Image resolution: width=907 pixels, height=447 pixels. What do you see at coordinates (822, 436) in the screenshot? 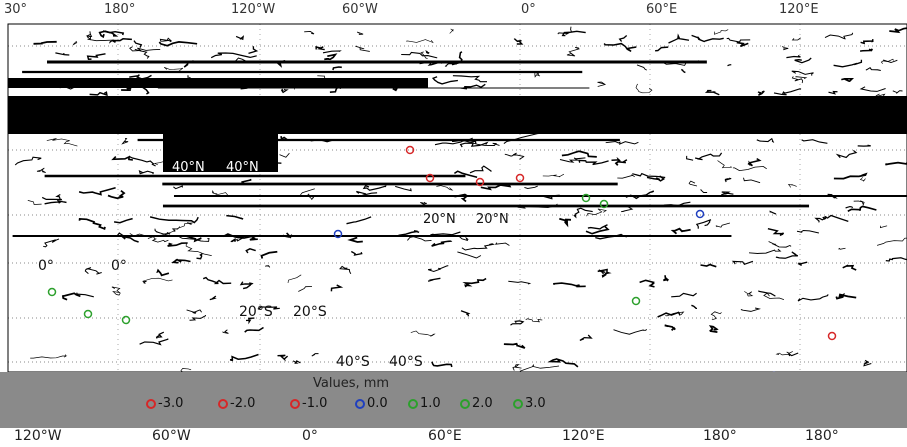
I see `bottom-axis-label: 180°` at bounding box center [822, 436].